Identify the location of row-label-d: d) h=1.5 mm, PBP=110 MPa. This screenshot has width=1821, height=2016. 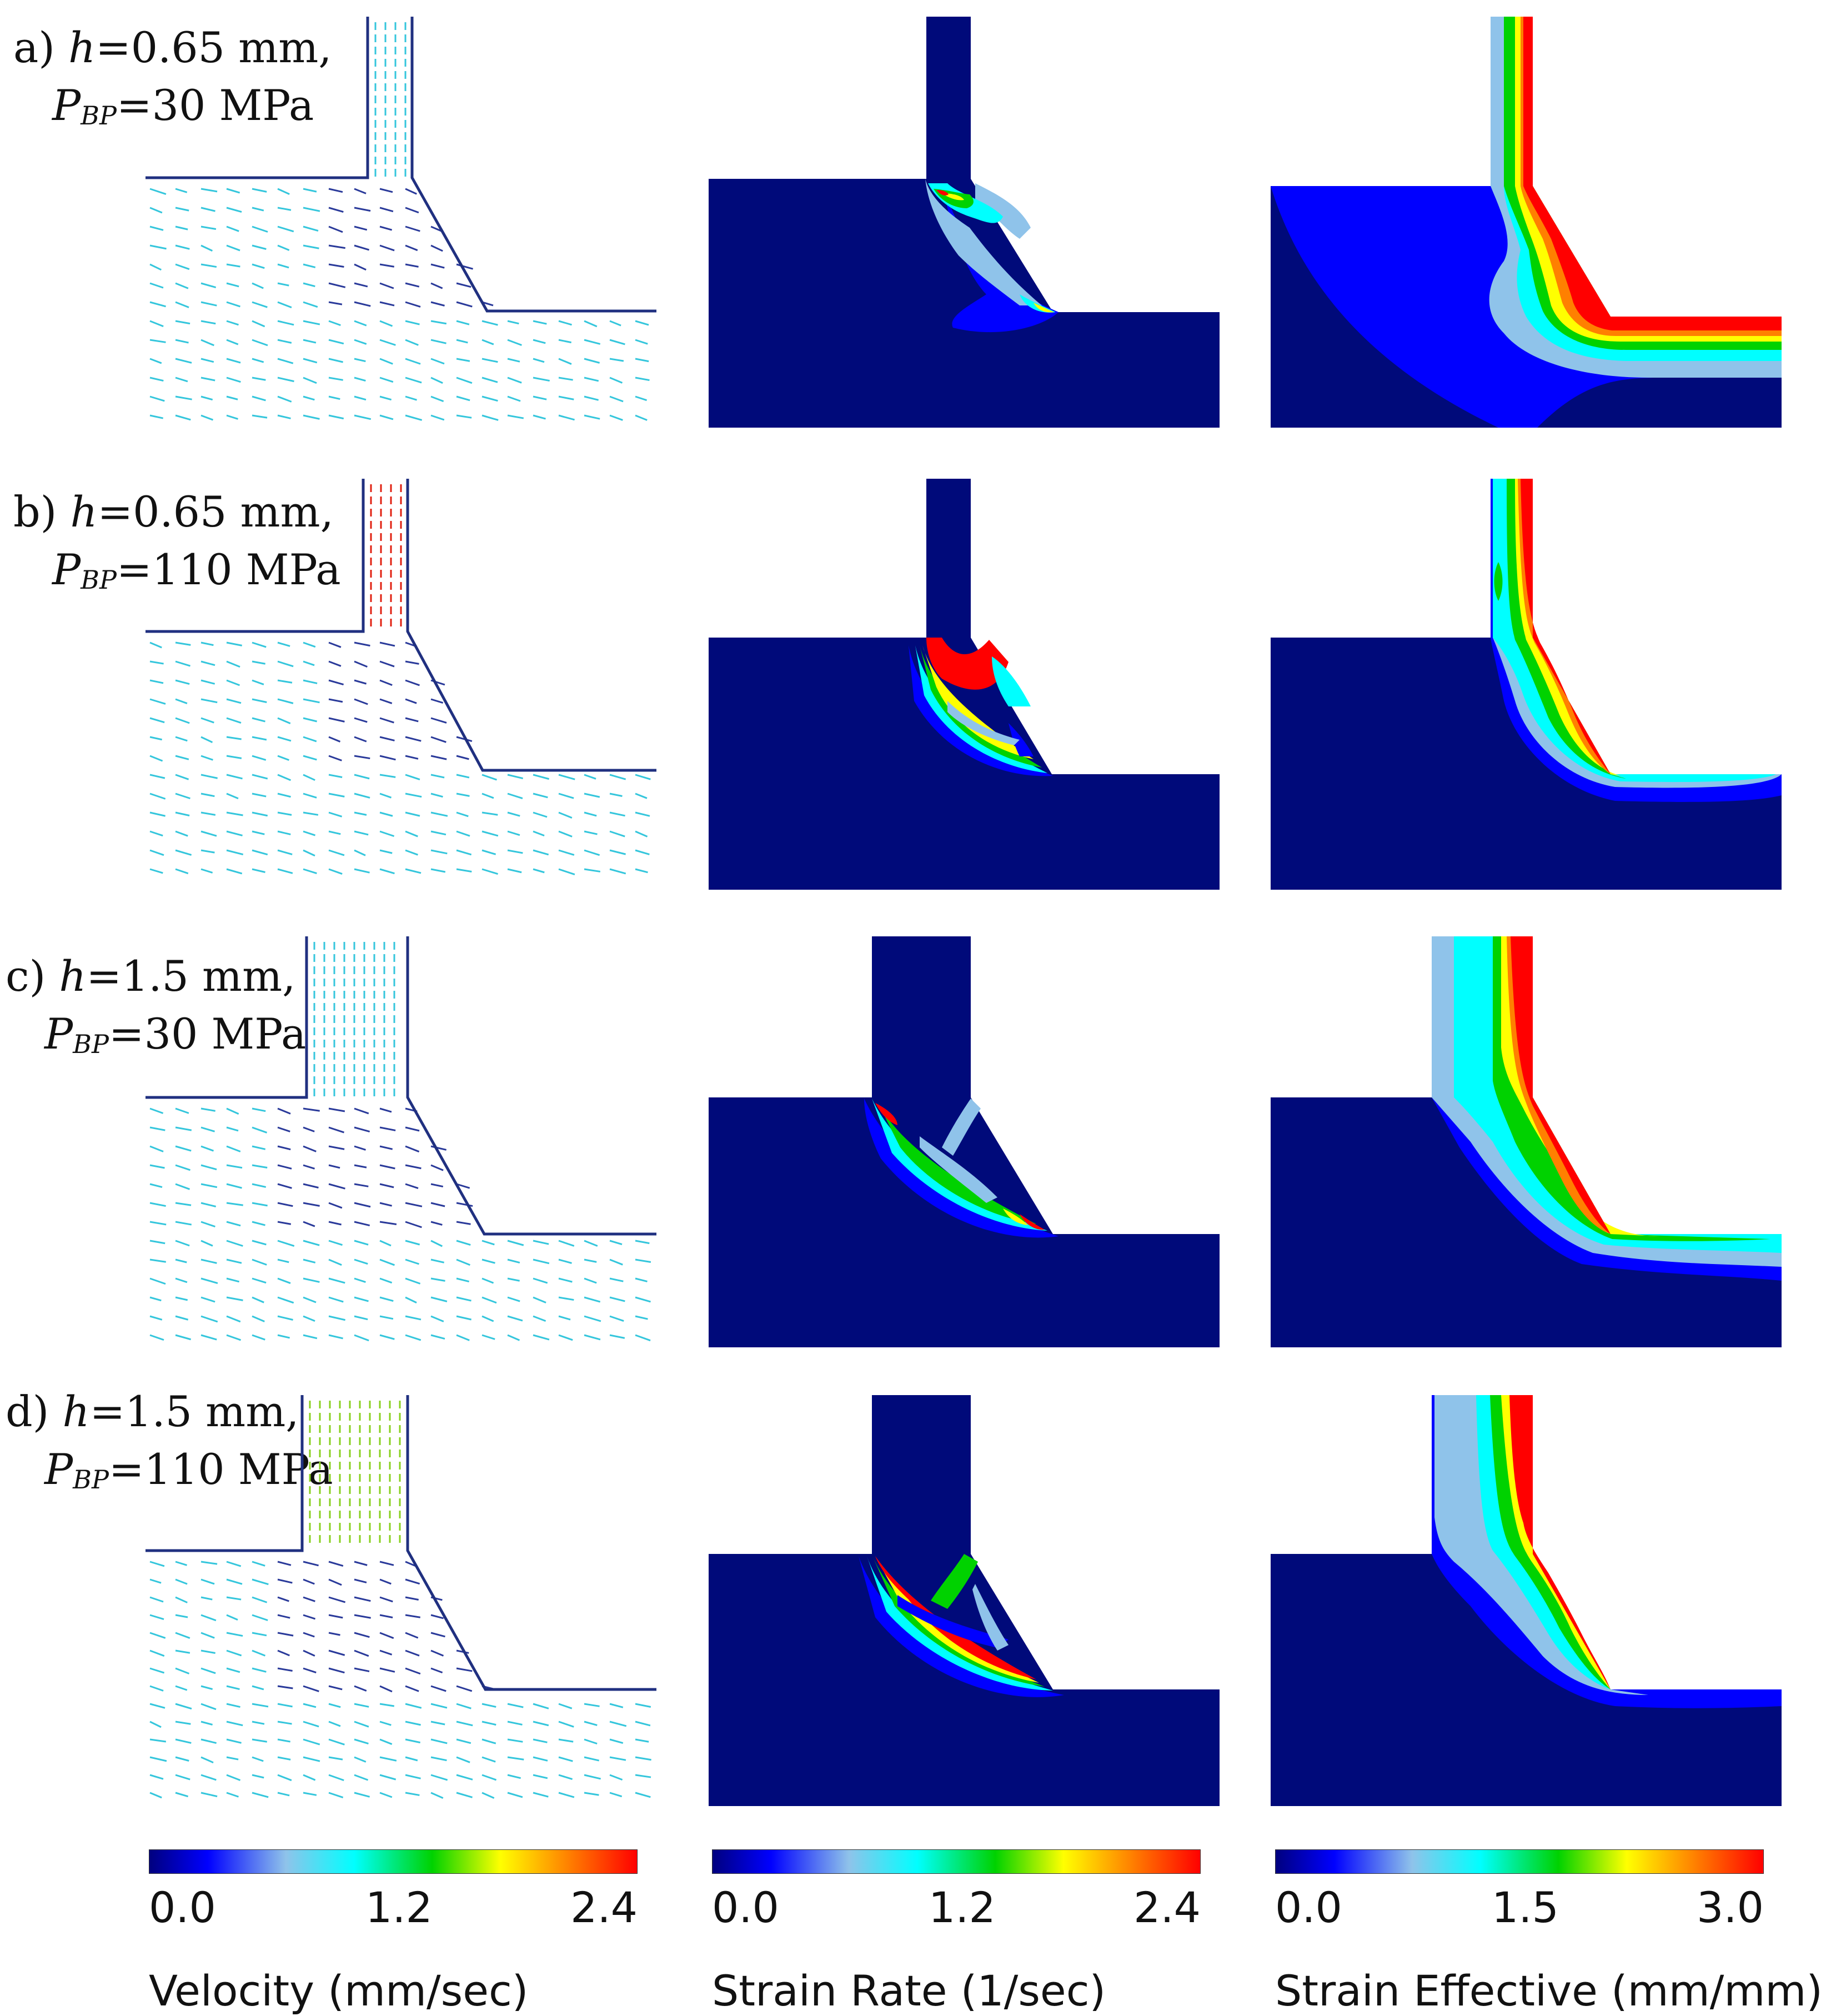
(169, 1441).